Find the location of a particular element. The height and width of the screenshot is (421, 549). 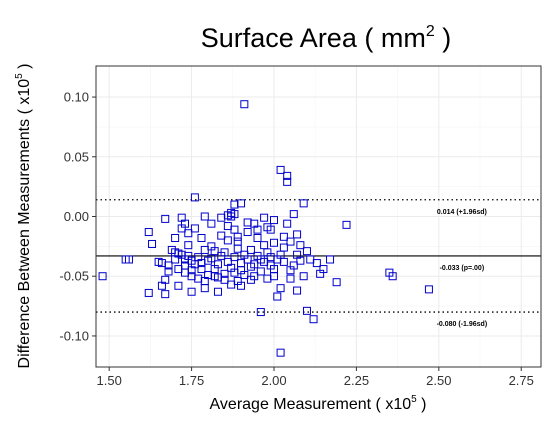

x-tick-label: 1.50 is located at coordinates (109, 380).